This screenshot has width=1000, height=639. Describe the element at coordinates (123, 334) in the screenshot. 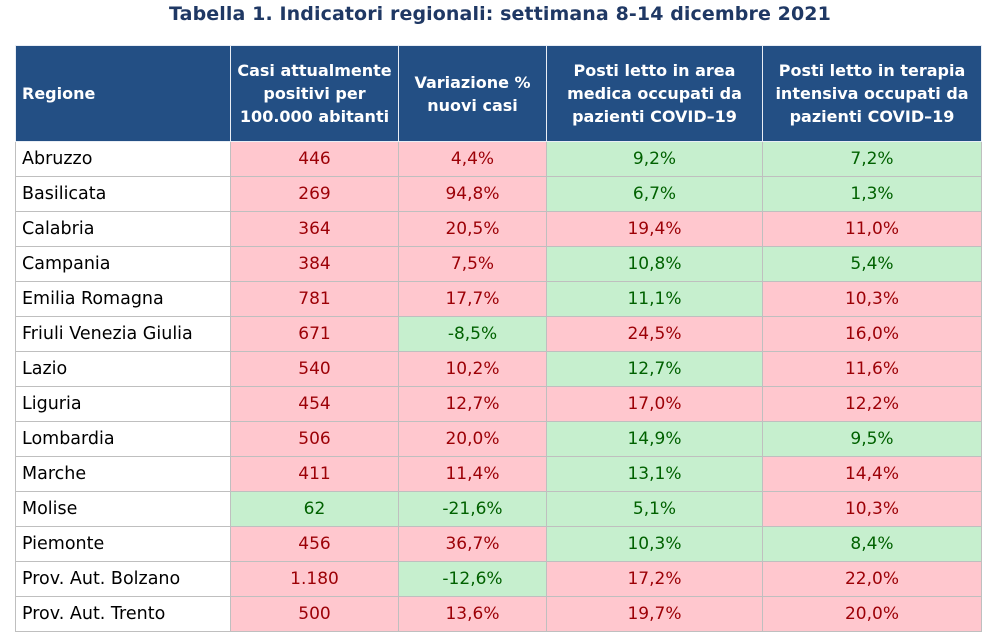

I see `region-name-cell: Friuli Venezia Giulia` at that location.